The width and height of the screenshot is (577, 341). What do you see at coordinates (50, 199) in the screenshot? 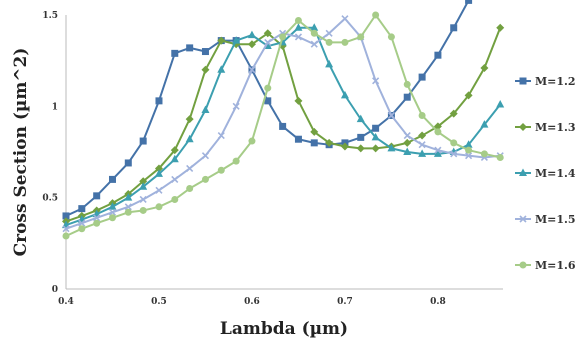
I see `y-tick-label: 0.5` at bounding box center [50, 199].